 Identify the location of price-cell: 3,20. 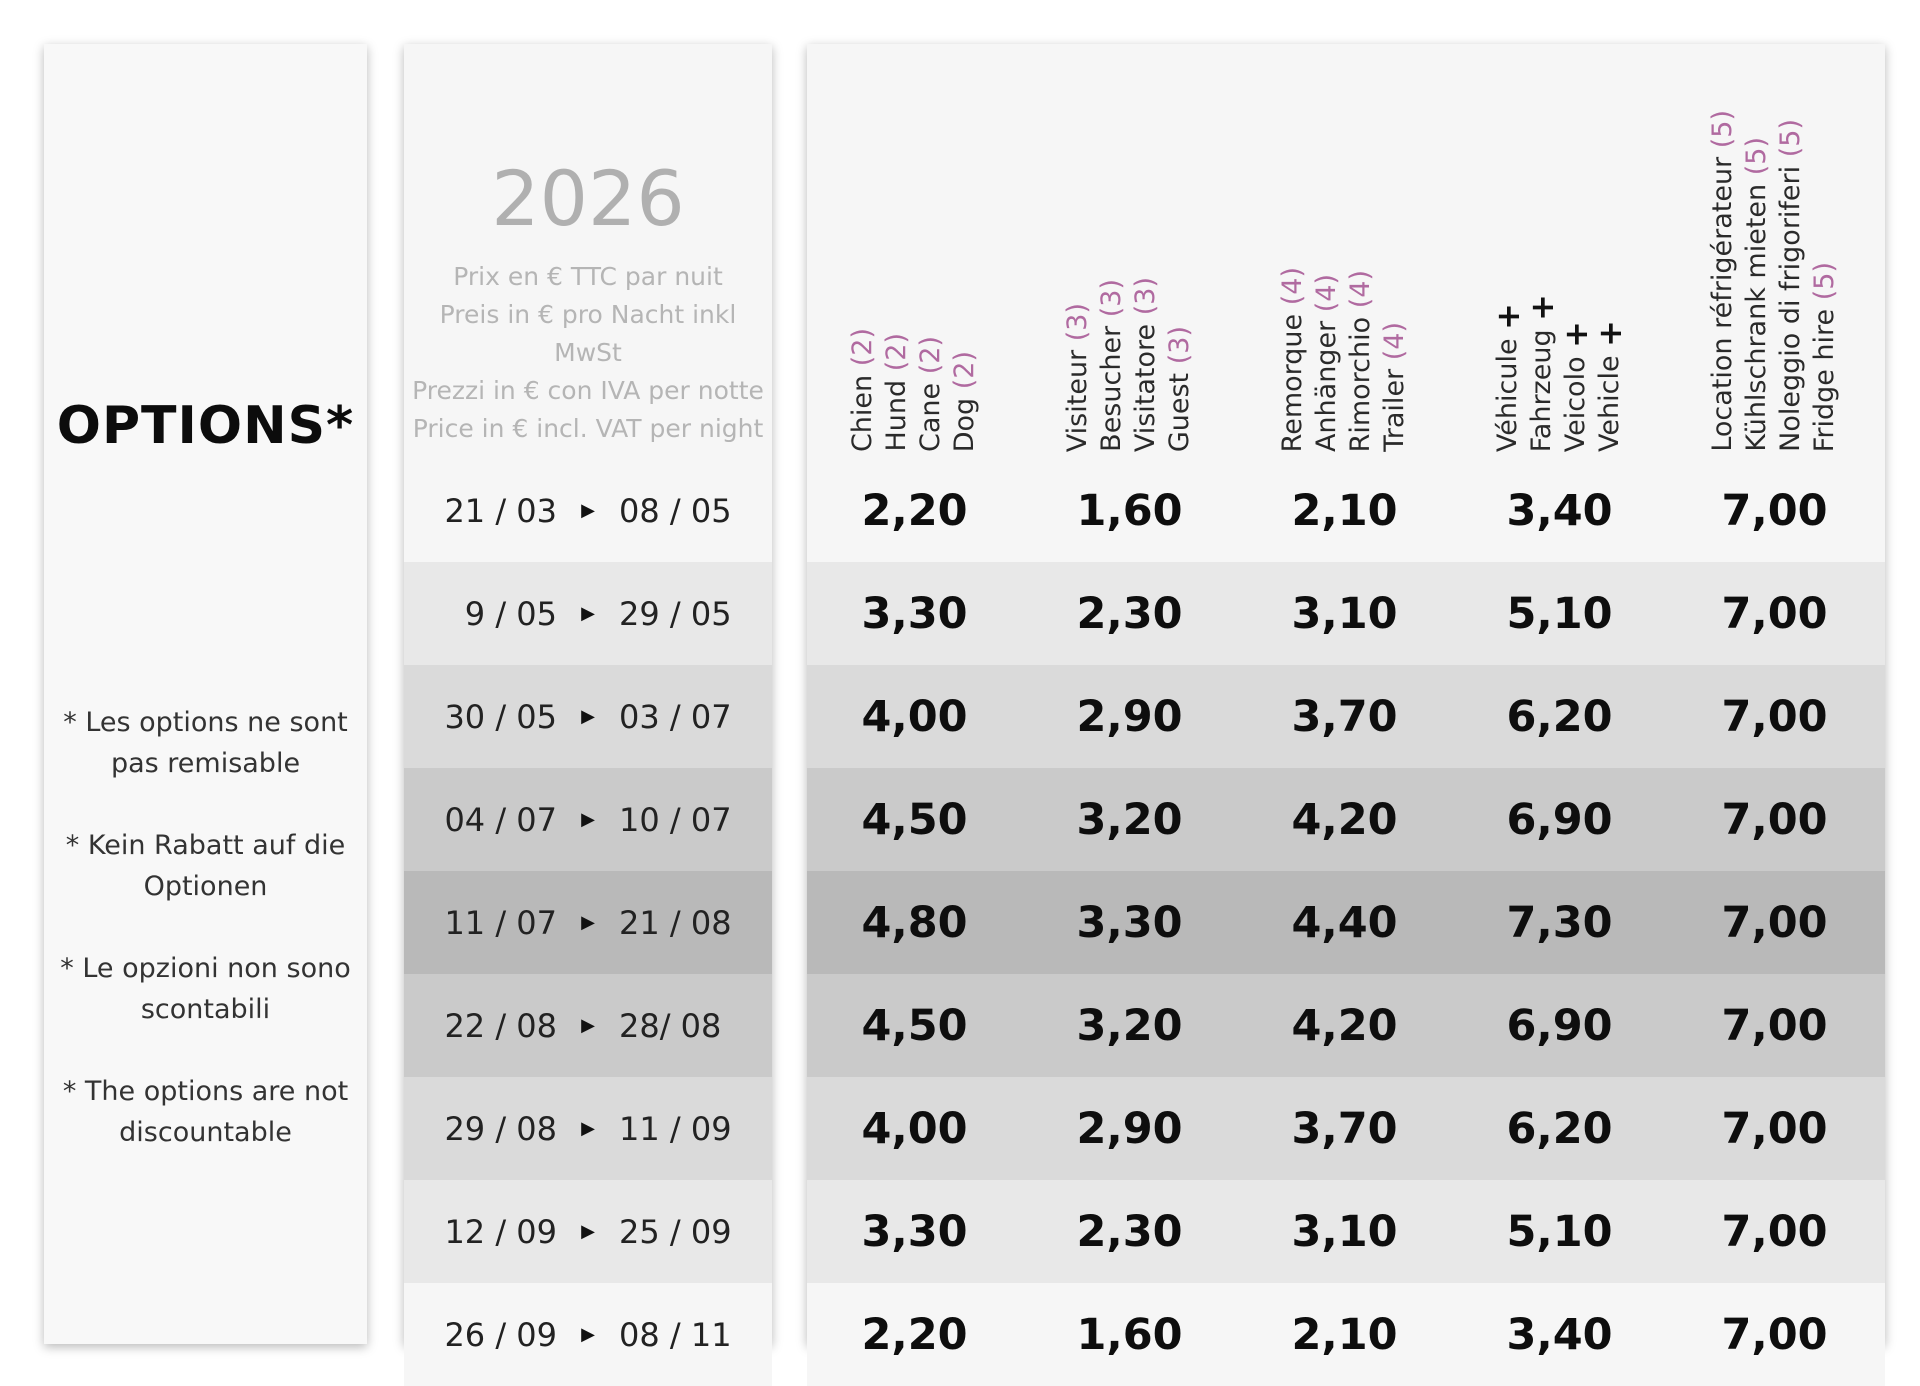
(1129, 1025).